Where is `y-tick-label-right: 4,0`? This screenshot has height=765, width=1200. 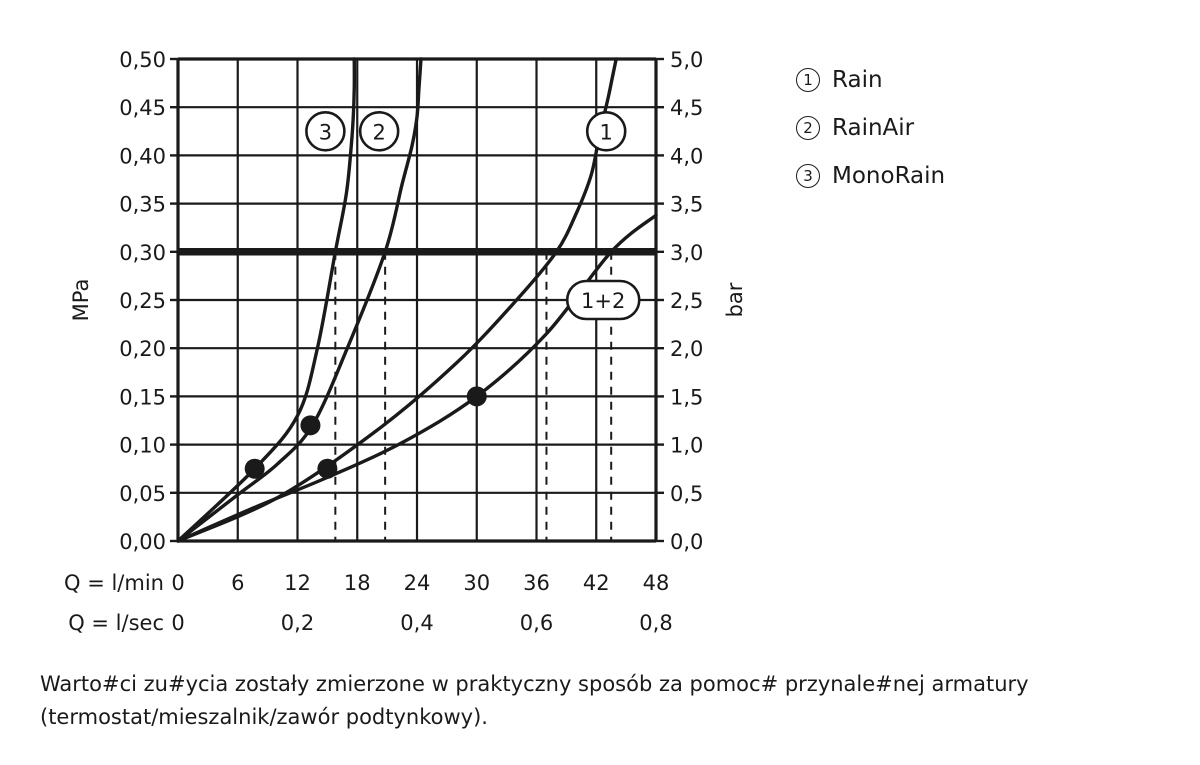
y-tick-label-right: 4,0 is located at coordinates (686, 156).